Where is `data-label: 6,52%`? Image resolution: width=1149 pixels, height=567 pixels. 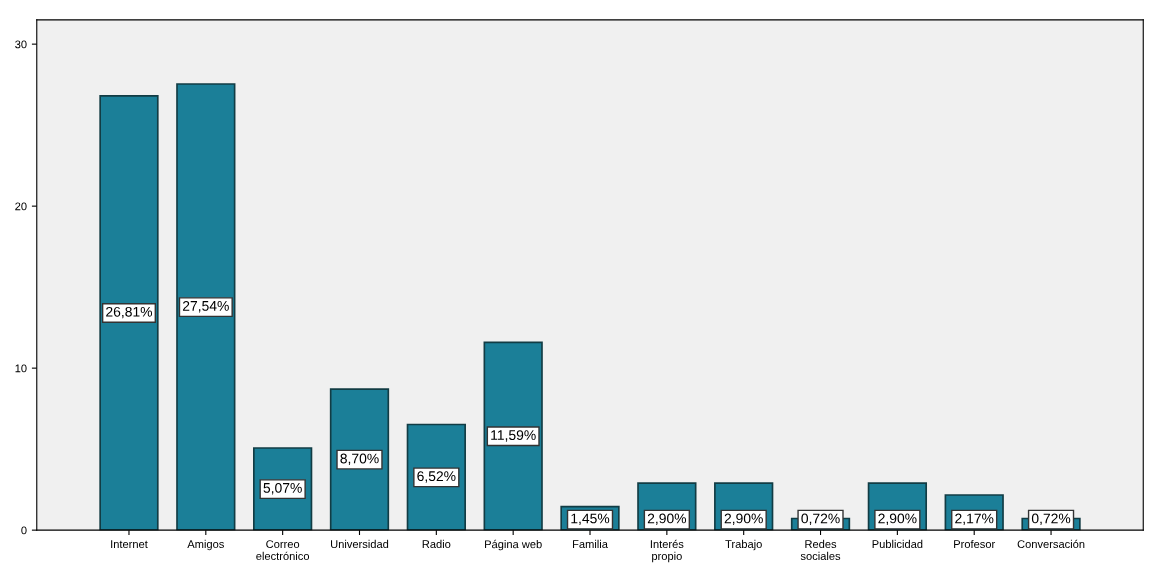 data-label: 6,52% is located at coordinates (436, 477).